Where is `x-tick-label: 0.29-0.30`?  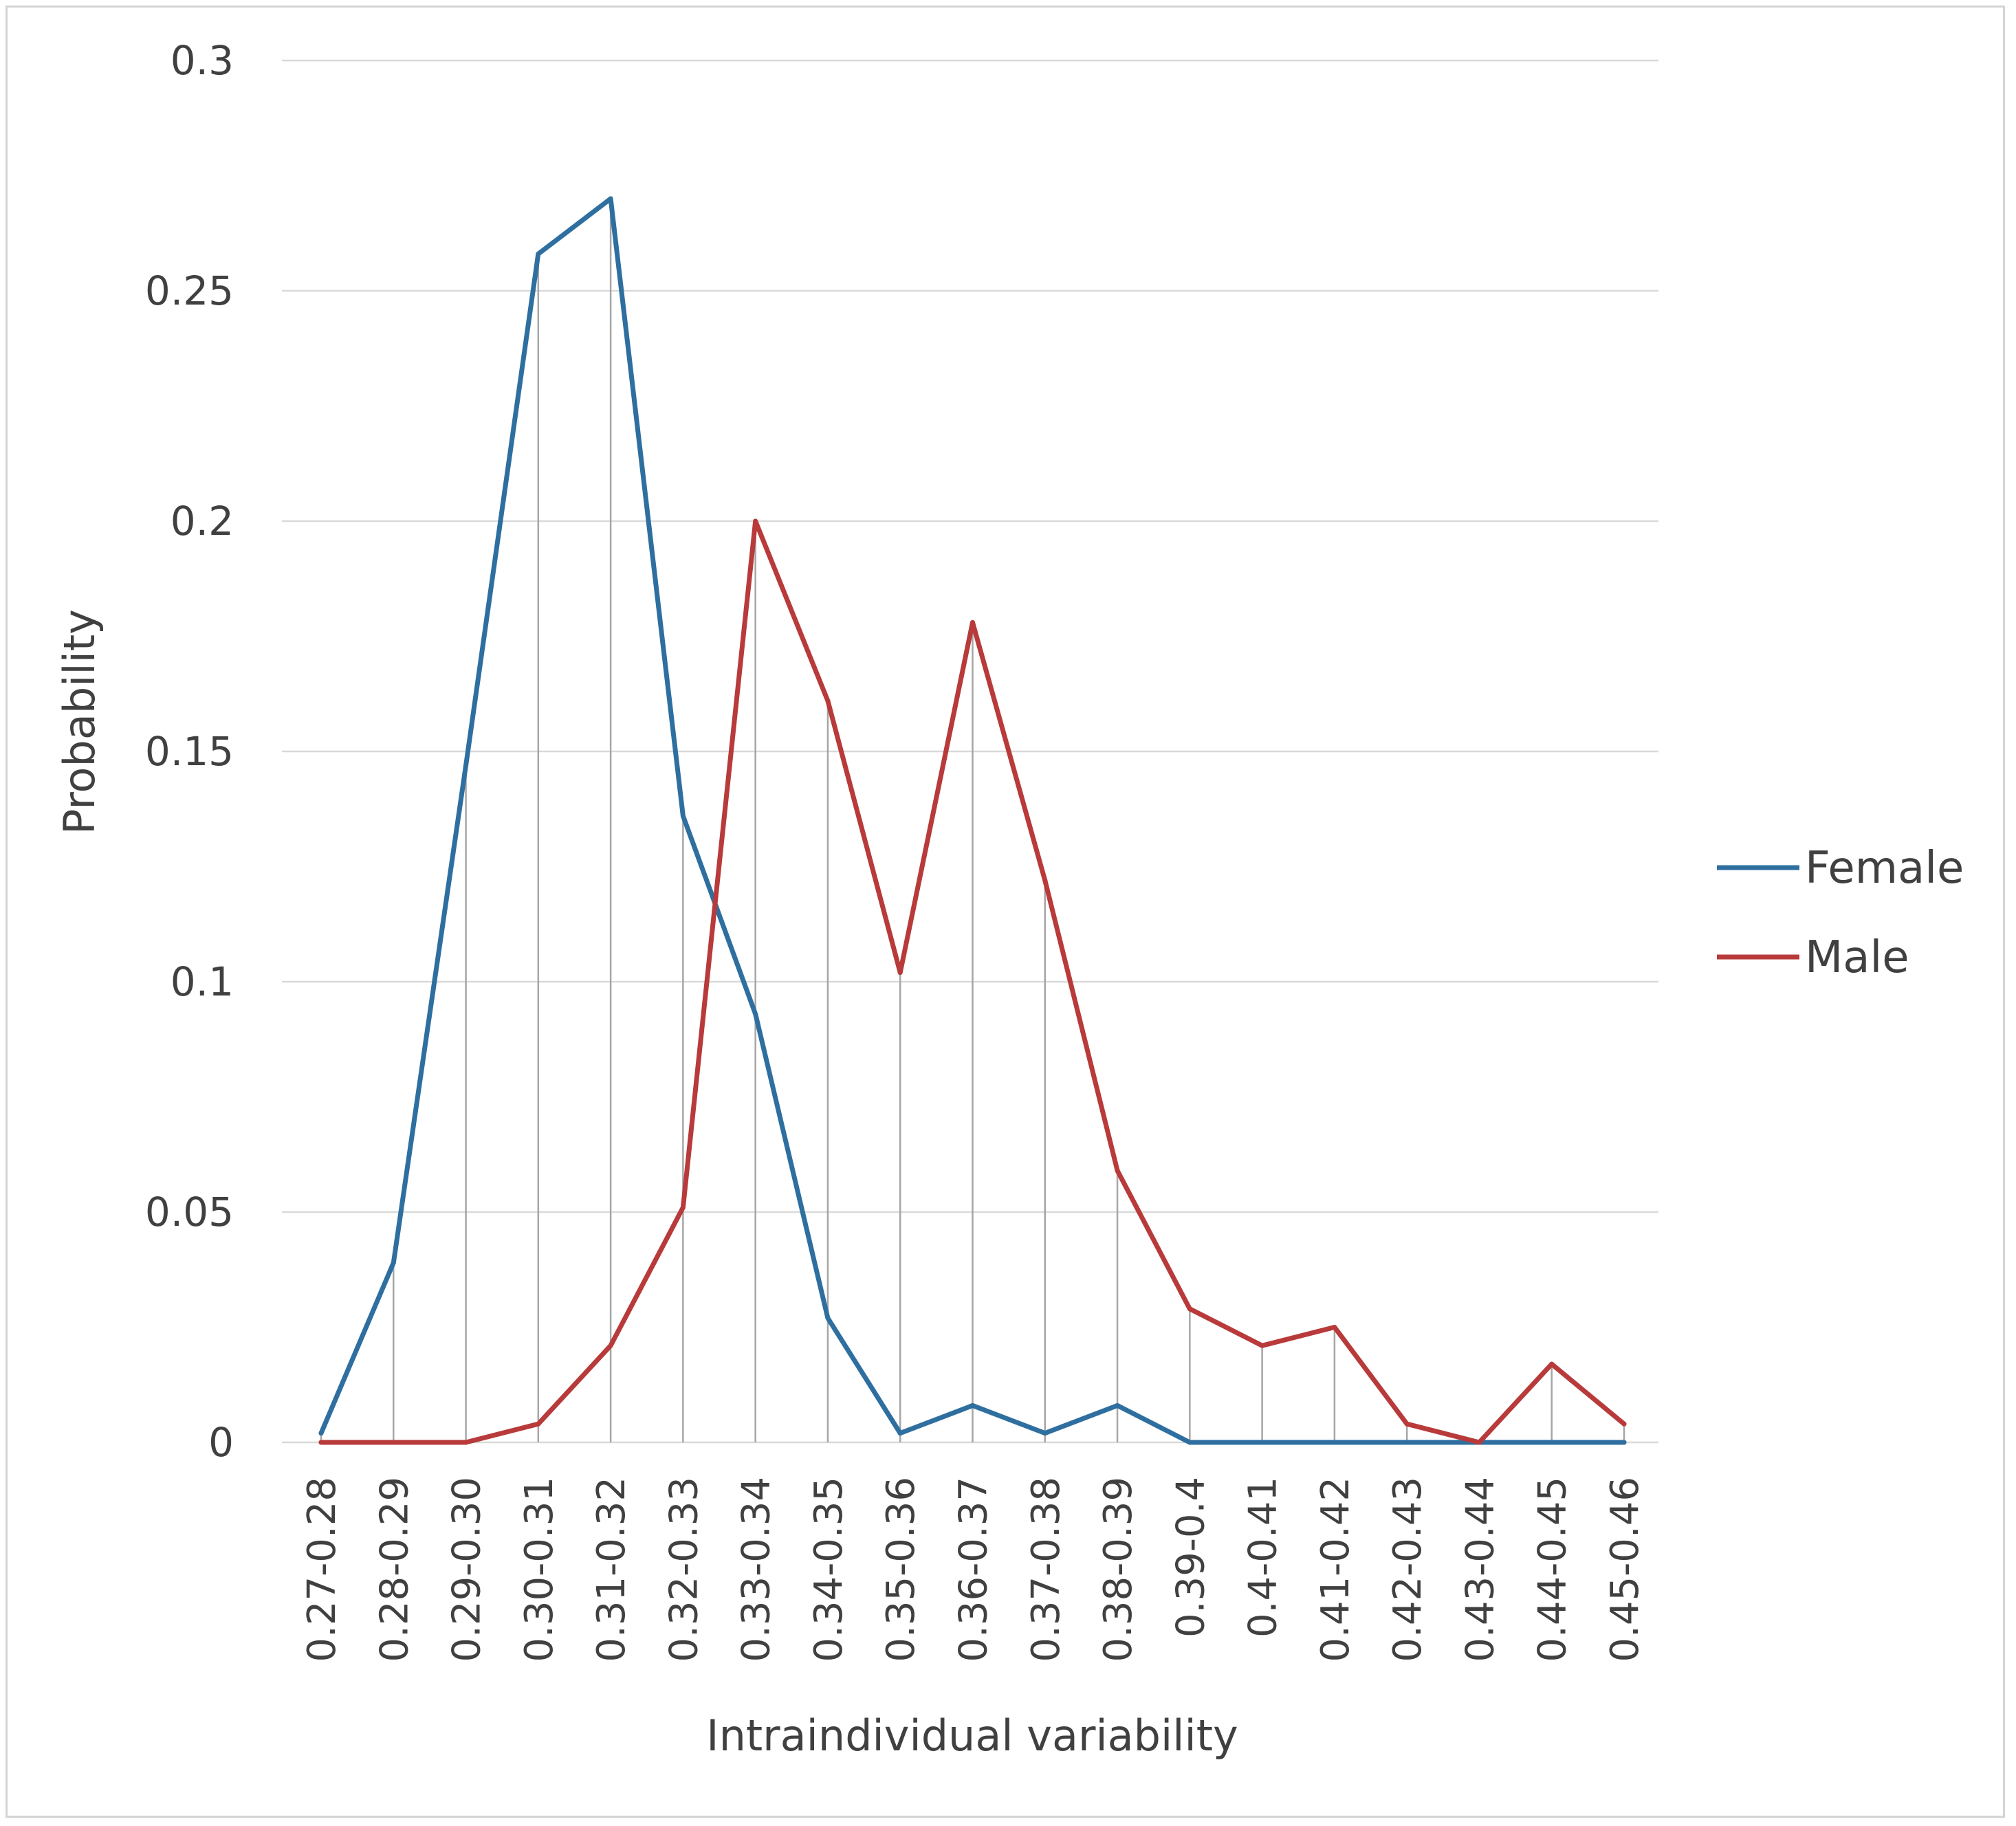
x-tick-label: 0.29-0.30 is located at coordinates (467, 1569).